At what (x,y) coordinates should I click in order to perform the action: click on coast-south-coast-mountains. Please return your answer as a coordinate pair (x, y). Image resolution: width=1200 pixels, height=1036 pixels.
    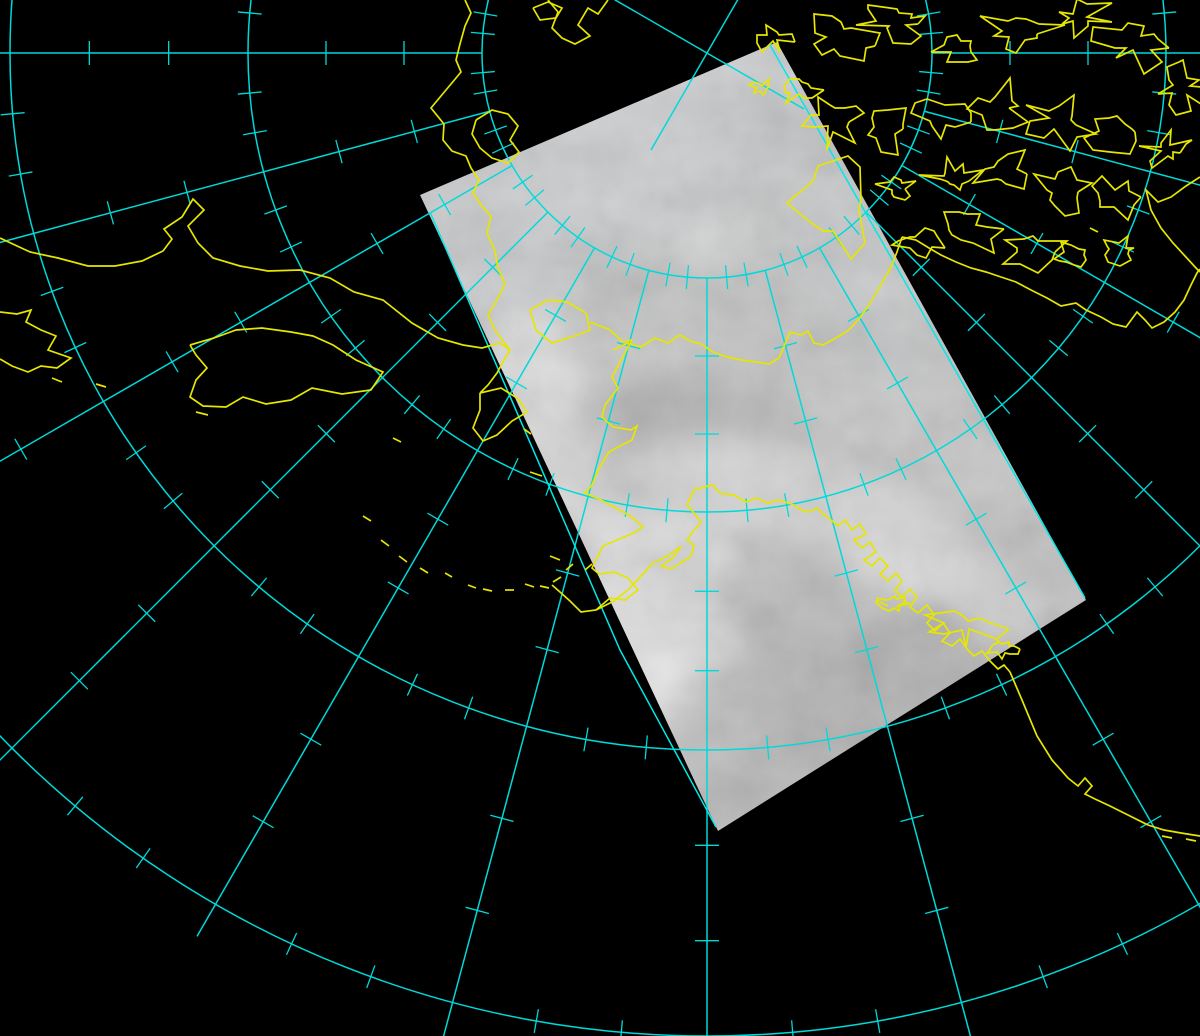
    Looking at the image, I should click on (920, 595).